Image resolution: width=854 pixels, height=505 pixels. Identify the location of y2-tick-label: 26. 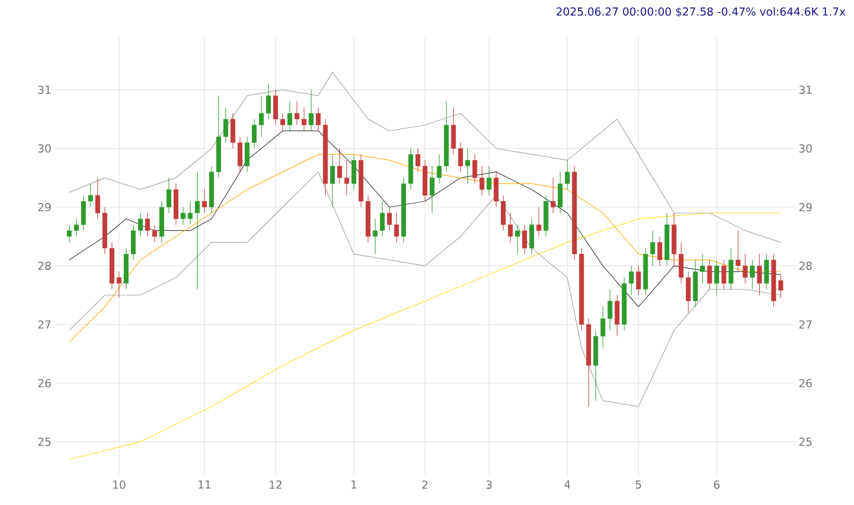
(805, 383).